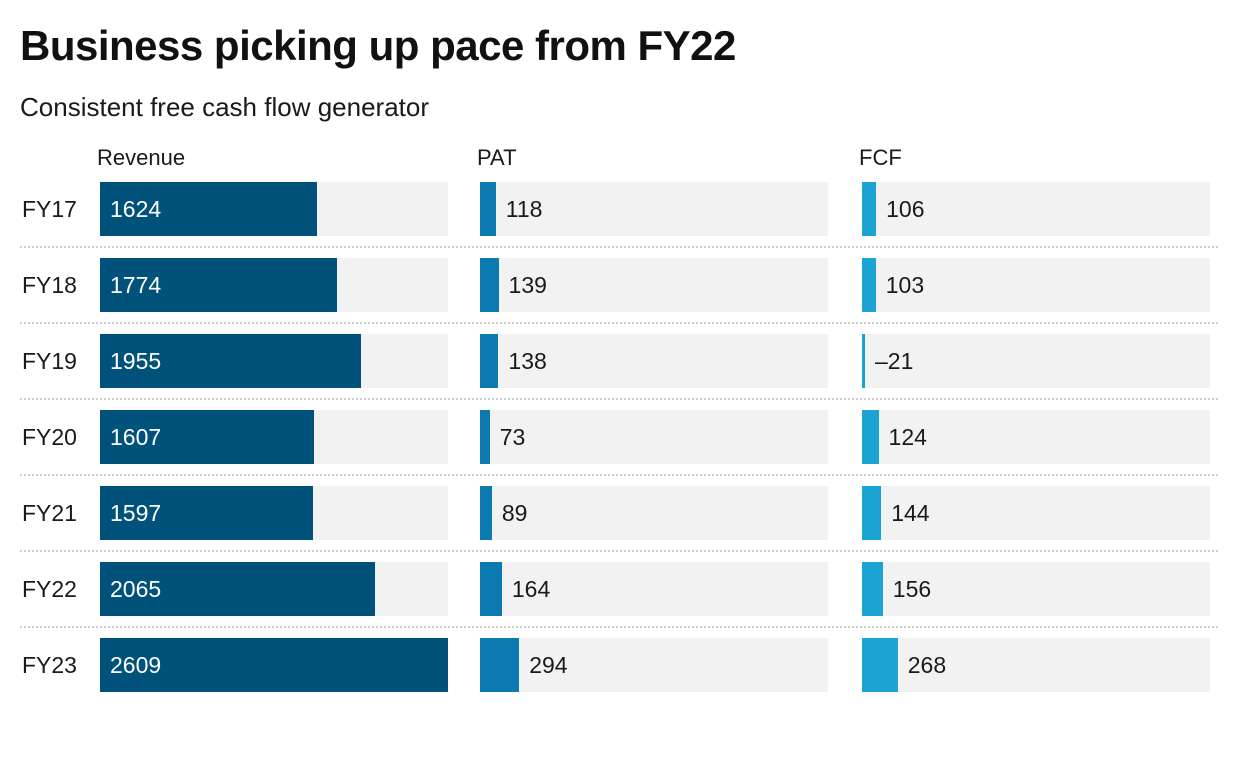 This screenshot has width=1240, height=778. I want to click on data-label-pat-fy18: 139, so click(527, 285).